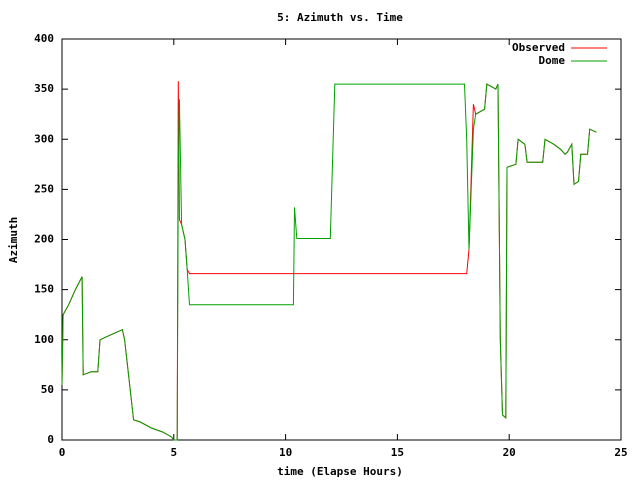  I want to click on y-tick-label: 50, so click(47, 389).